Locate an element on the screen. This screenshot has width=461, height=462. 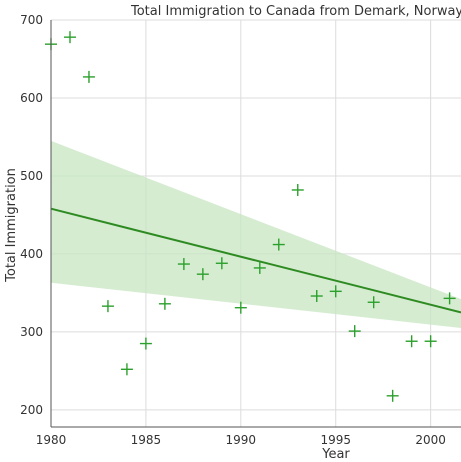
y-tick-label: 700 is located at coordinates (31, 20).